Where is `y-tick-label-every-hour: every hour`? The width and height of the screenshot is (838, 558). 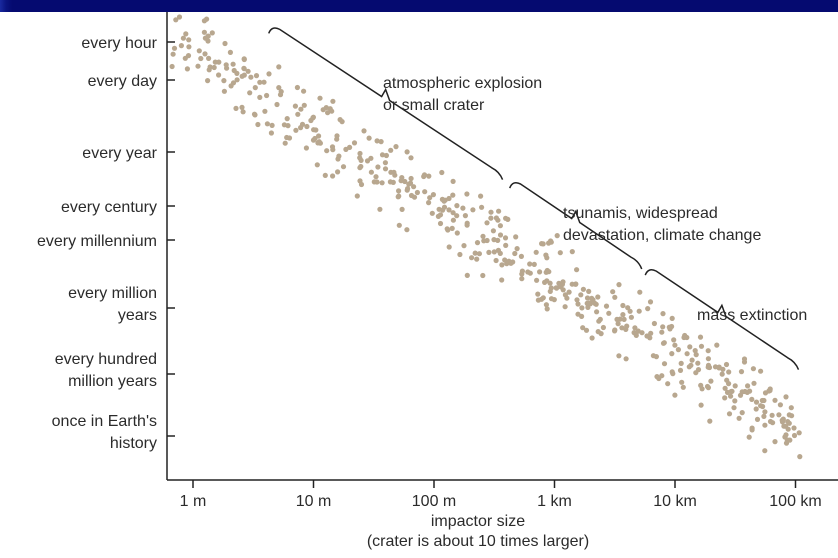
y-tick-label-every-hour: every hour is located at coordinates (119, 43).